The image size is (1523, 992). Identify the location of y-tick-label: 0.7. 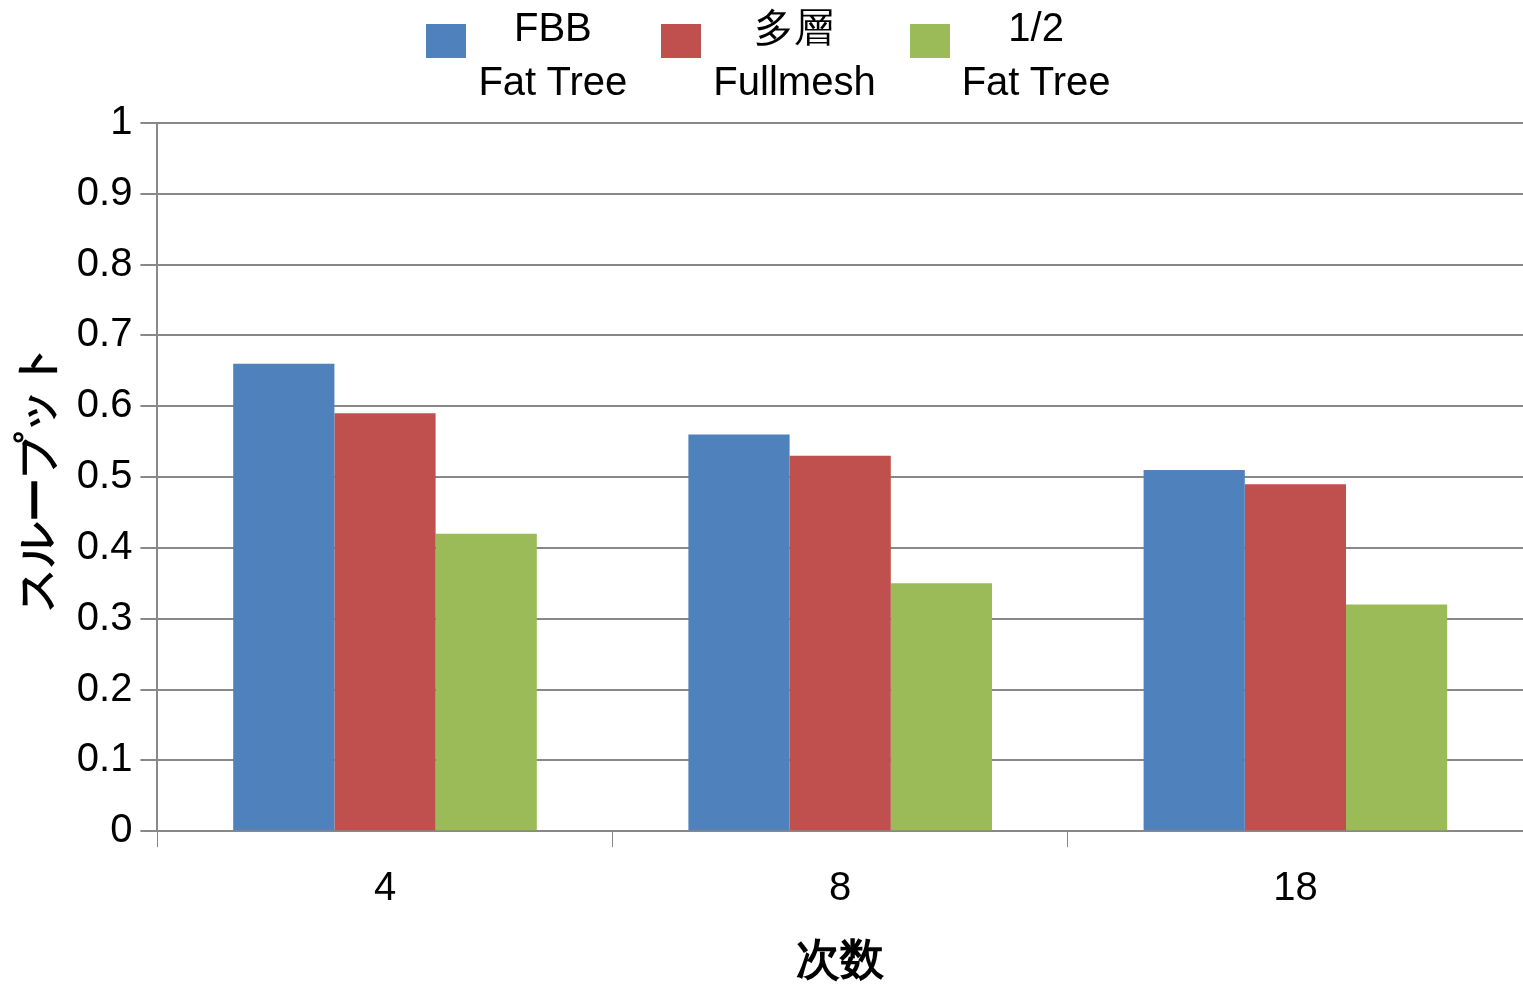
(104, 332).